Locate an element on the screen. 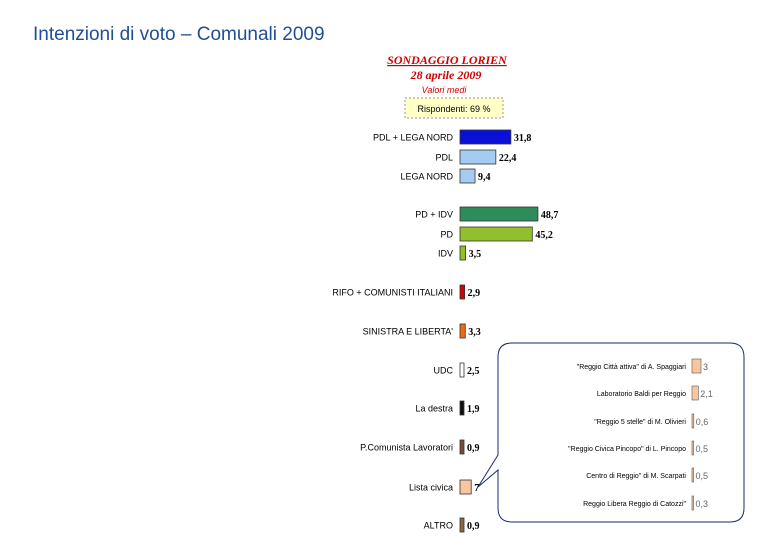 This screenshot has height=540, width=780. respondents-label: Rispondenti: 69 % is located at coordinates (453, 109).